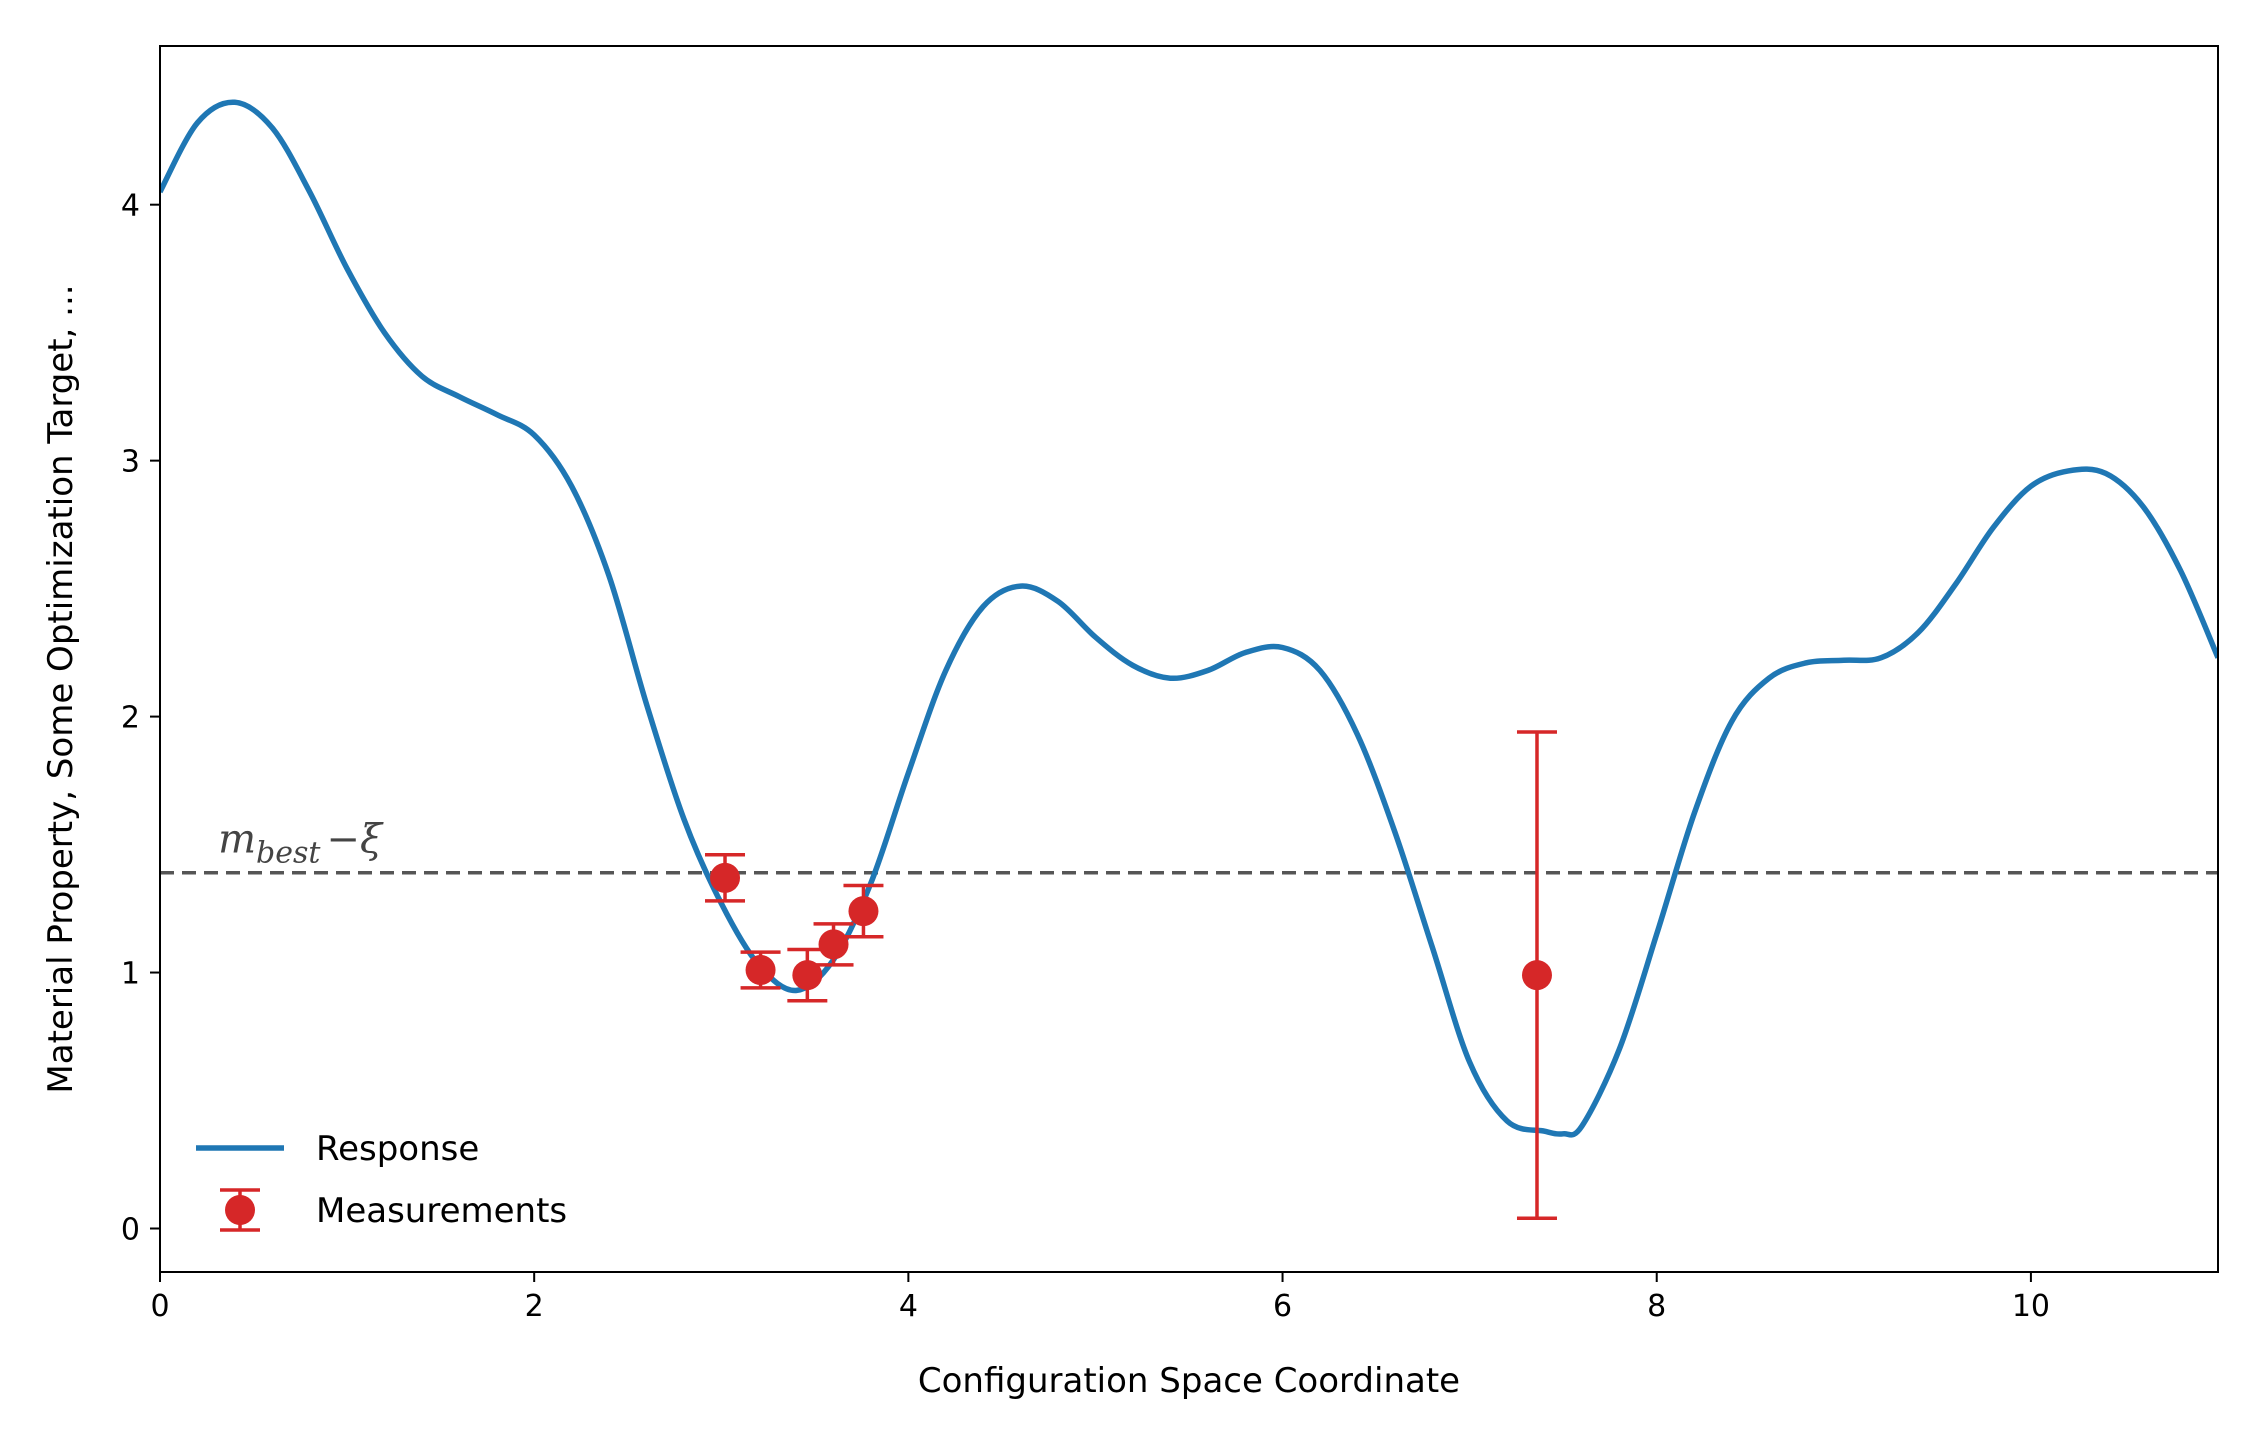  What do you see at coordinates (1282, 1306) in the screenshot?
I see `x-tick-label: 6` at bounding box center [1282, 1306].